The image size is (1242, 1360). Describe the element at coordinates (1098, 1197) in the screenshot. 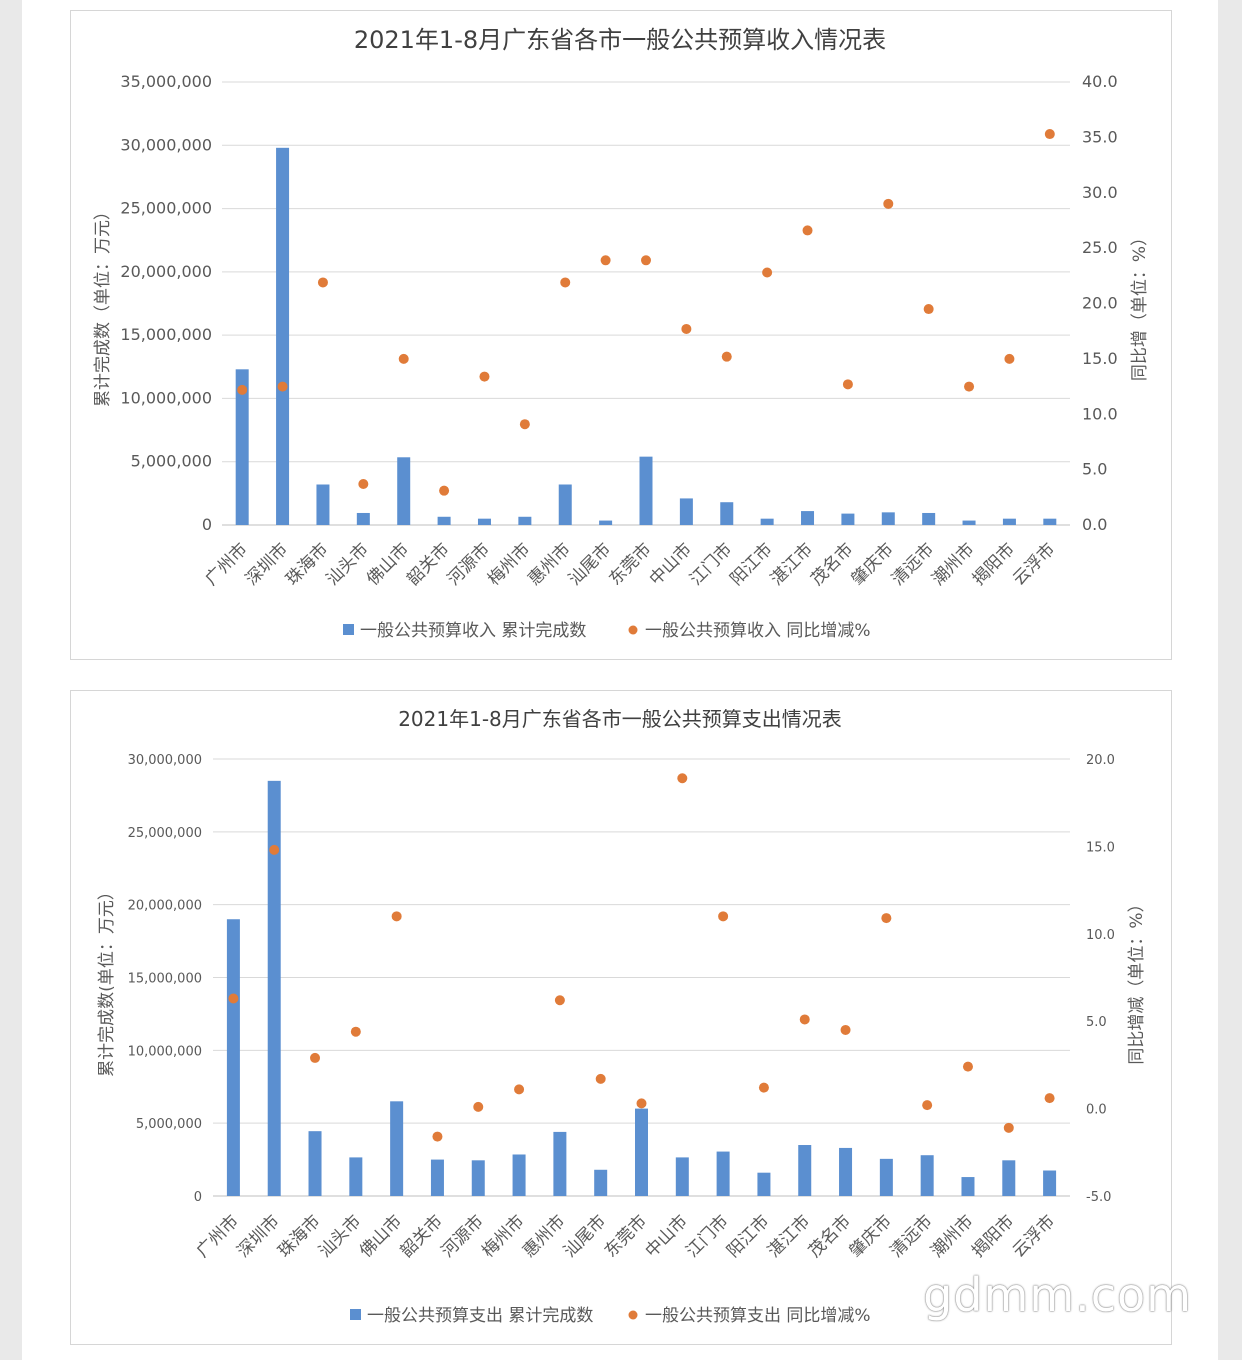

I see `y2-tick-label: -5.0` at that location.